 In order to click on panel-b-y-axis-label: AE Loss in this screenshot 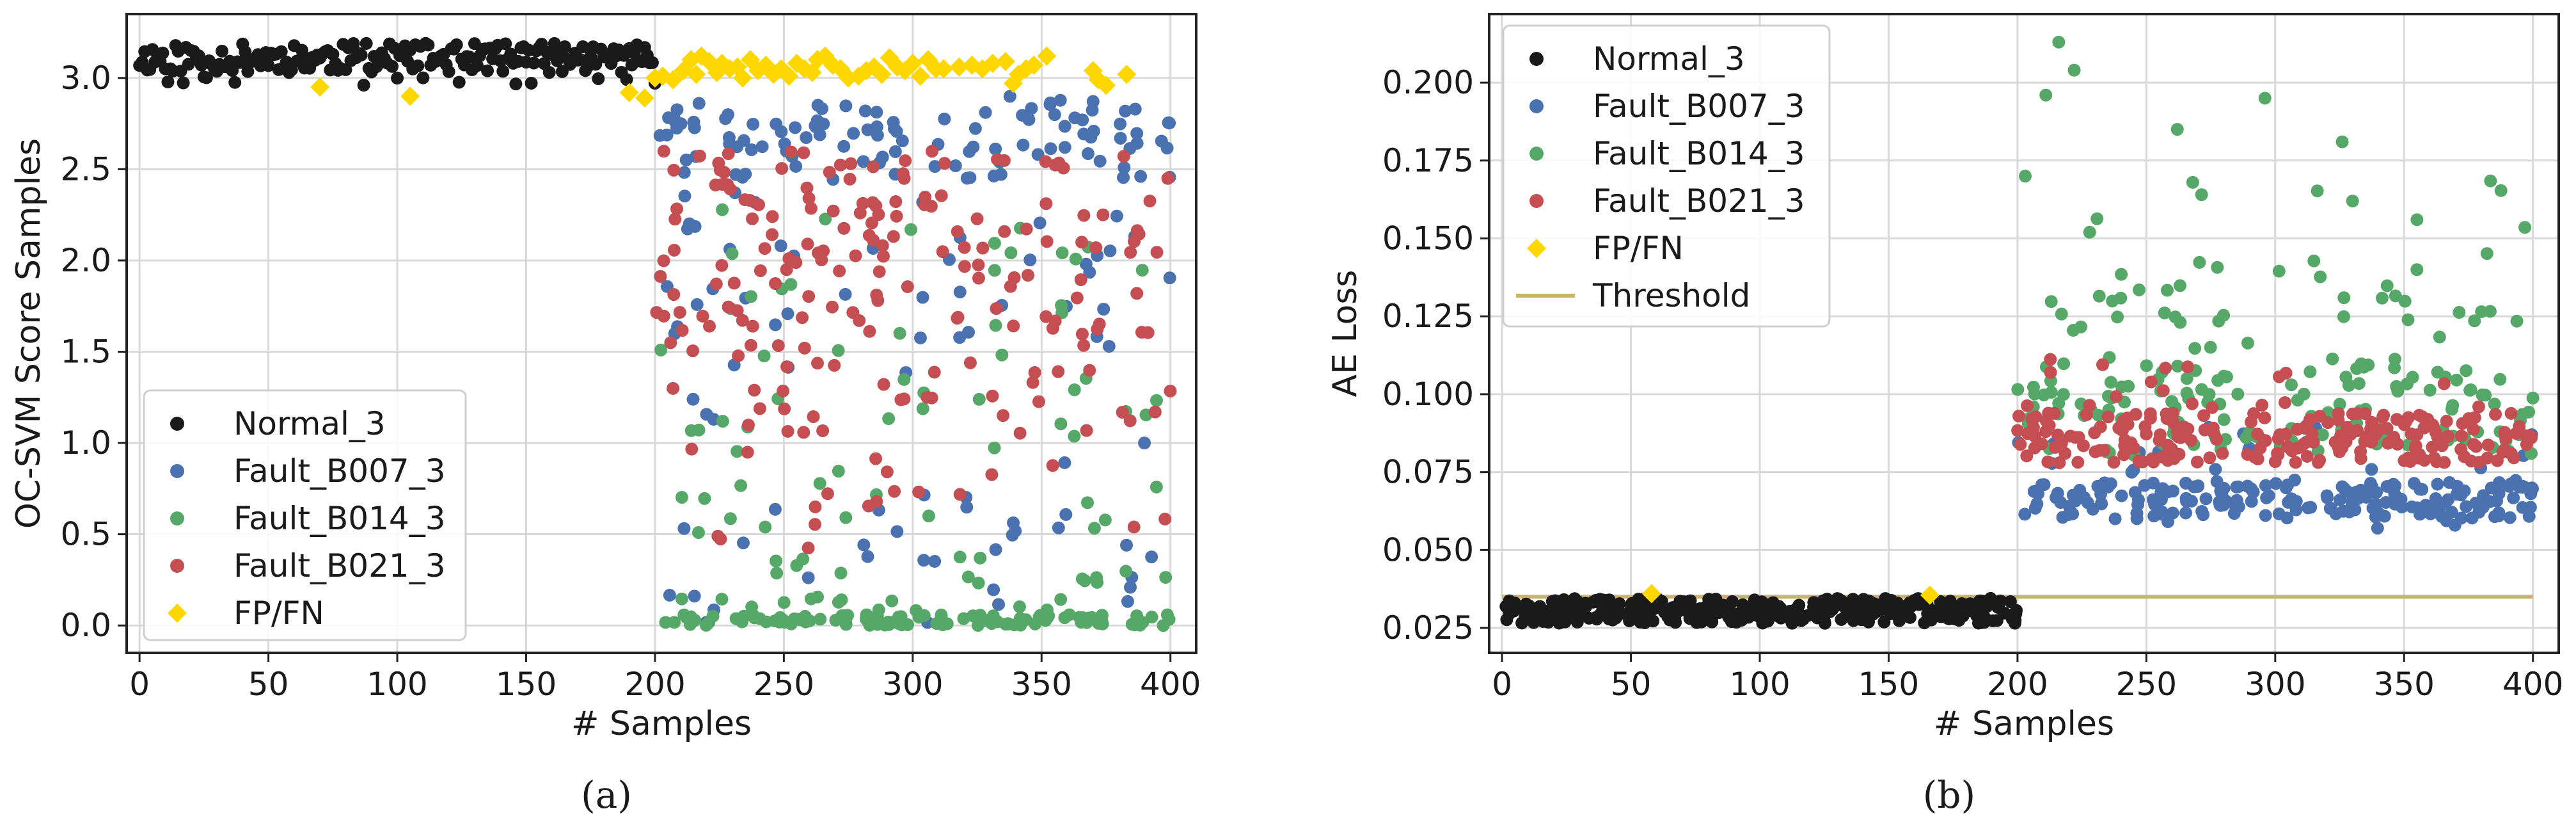, I will do `click(1345, 333)`.